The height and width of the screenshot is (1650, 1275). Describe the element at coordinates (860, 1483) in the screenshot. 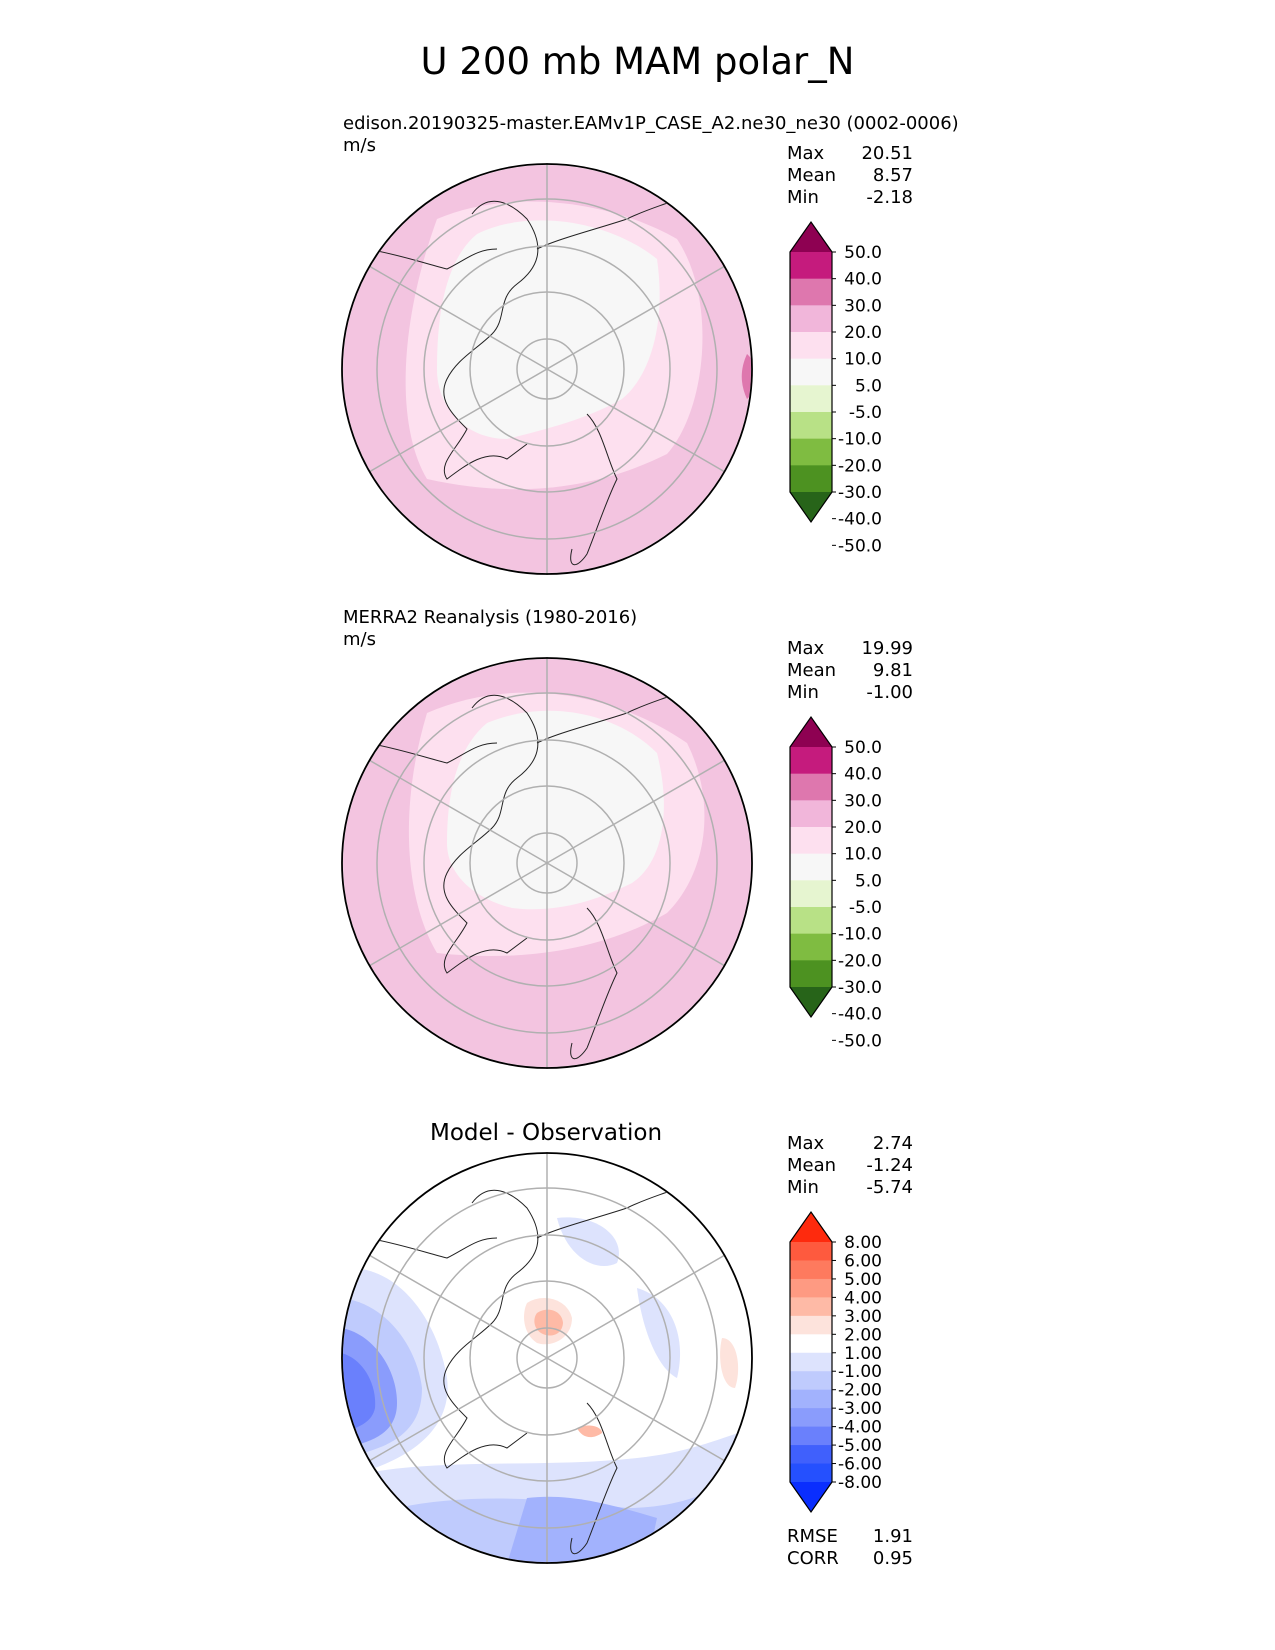

I see `colorbar-tick-label: -8.00` at that location.